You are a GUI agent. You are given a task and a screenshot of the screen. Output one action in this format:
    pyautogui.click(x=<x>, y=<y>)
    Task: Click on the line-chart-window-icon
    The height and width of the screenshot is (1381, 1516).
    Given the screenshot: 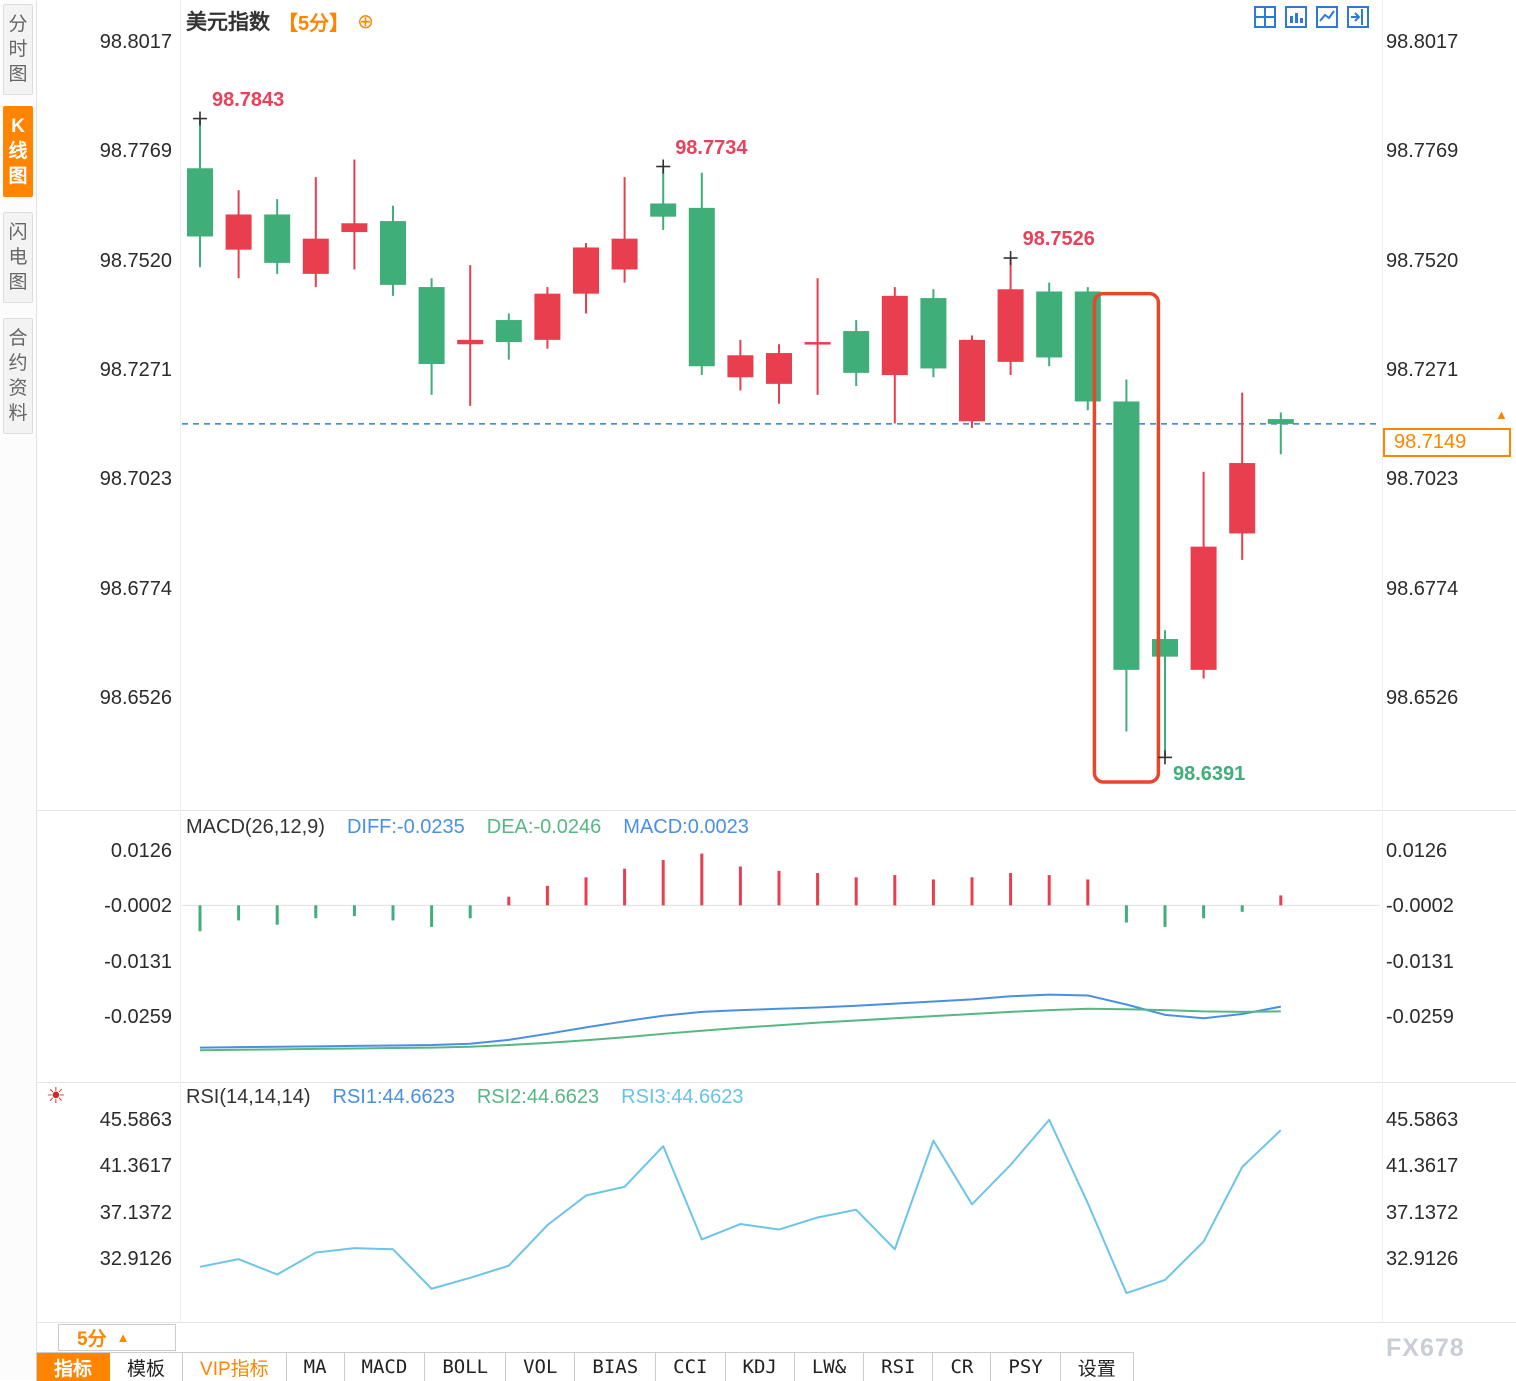 What is the action you would take?
    pyautogui.click(x=1327, y=17)
    